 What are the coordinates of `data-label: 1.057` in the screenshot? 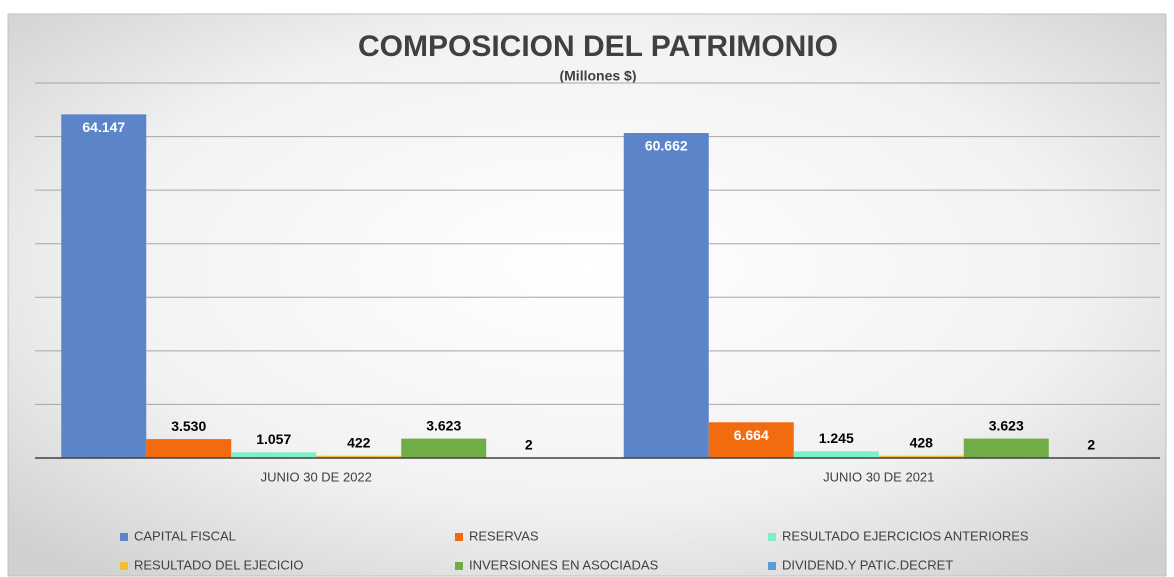 It's located at (273, 439).